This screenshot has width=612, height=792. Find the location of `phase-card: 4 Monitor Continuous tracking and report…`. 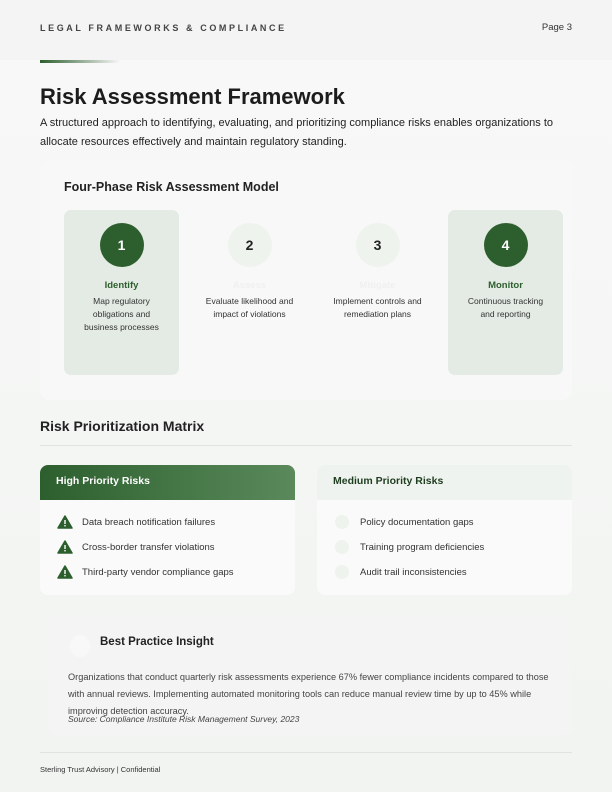

phase-card: 4 Monitor Continuous tracking and report… is located at coordinates (505, 292).